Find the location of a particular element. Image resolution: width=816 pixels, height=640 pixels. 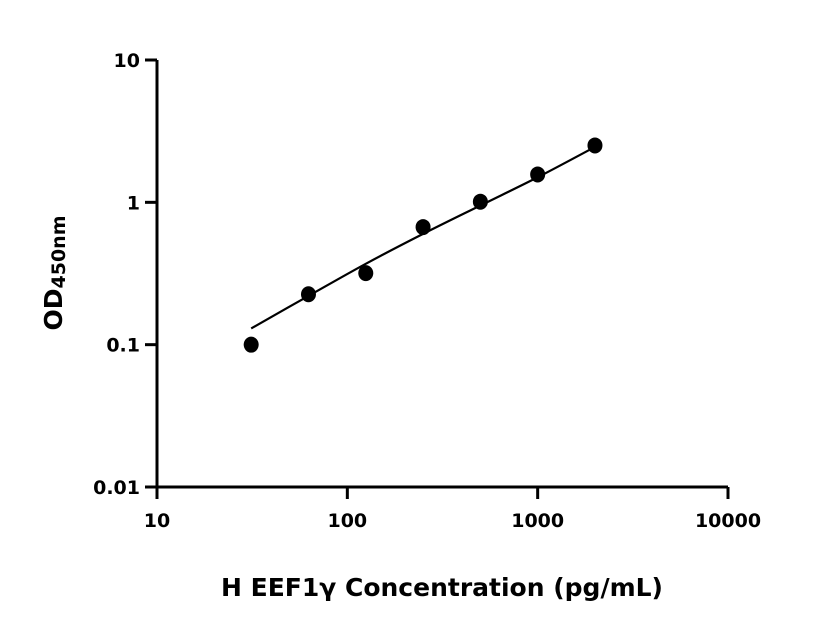

x-tick-label: 1000 is located at coordinates (537, 521).